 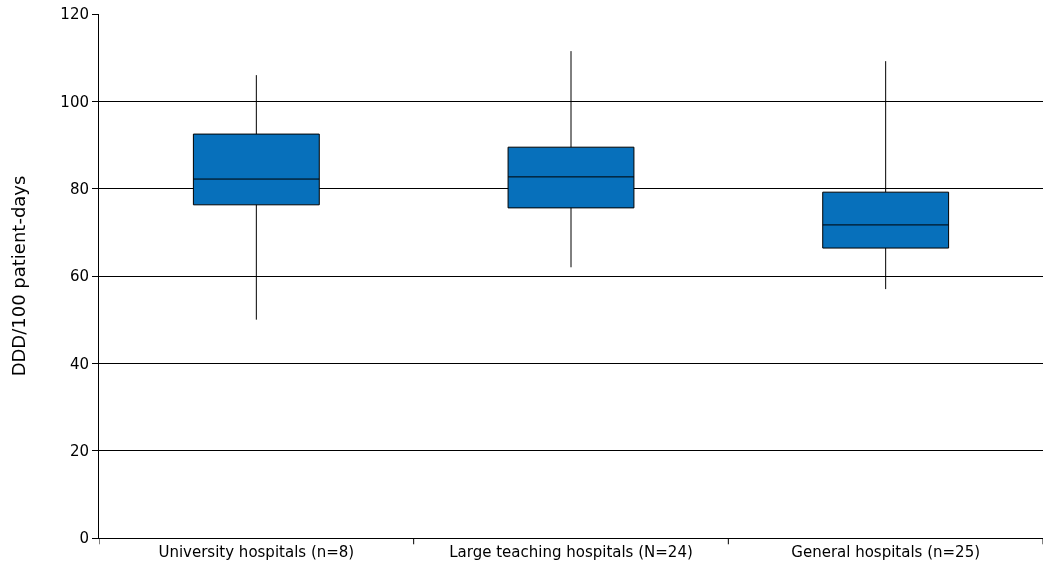 What do you see at coordinates (79, 450) in the screenshot?
I see `y-tick-label: 20` at bounding box center [79, 450].